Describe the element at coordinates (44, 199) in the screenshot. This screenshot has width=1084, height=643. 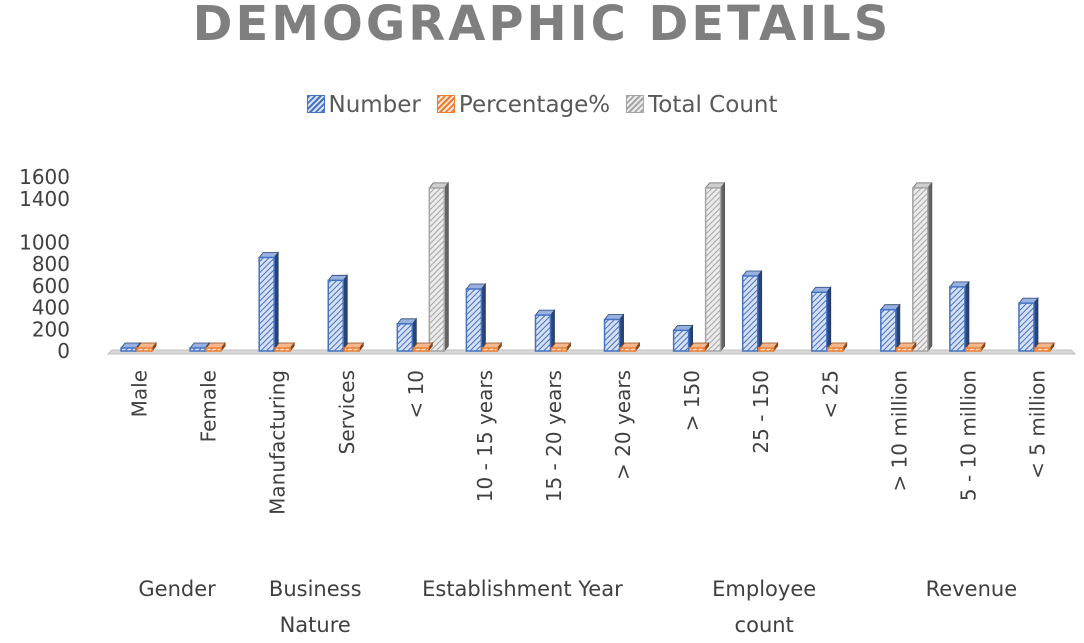
I see `y-tick-label: 1400` at that location.